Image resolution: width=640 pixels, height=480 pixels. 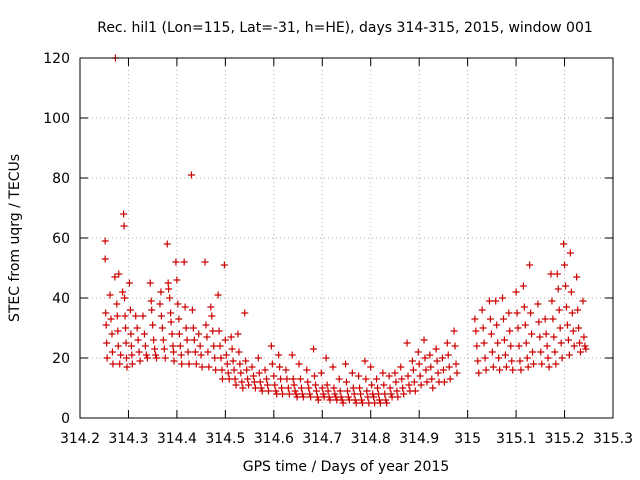 What do you see at coordinates (613, 439) in the screenshot?
I see `x-tick-label: 315.3` at bounding box center [613, 439].